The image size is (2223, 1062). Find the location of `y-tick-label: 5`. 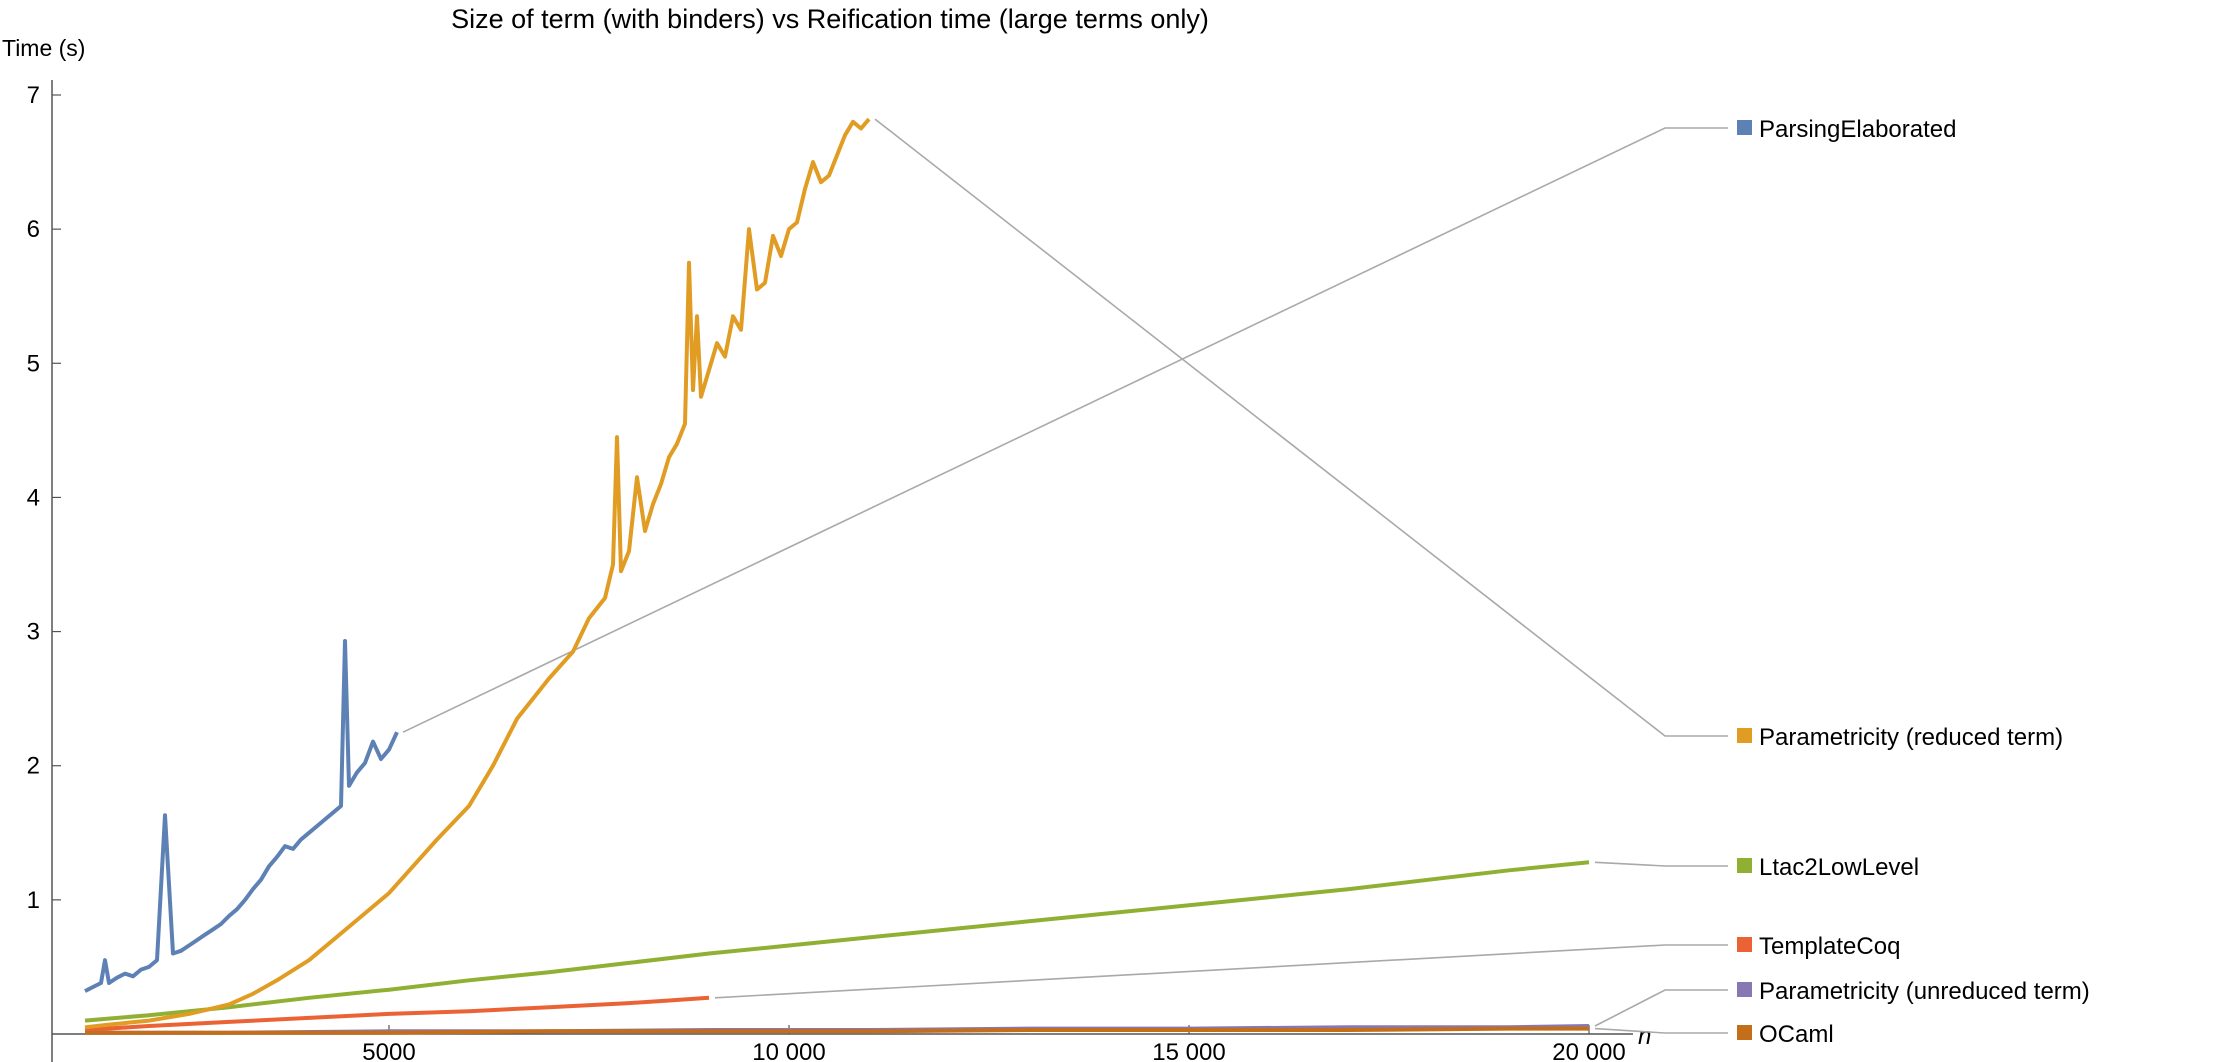

y-tick-label: 5 is located at coordinates (33, 363).